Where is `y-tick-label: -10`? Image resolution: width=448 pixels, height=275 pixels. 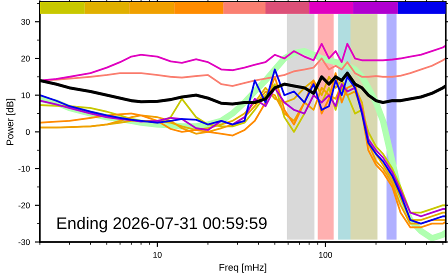 y-tick-label: -10 is located at coordinates (24, 169).